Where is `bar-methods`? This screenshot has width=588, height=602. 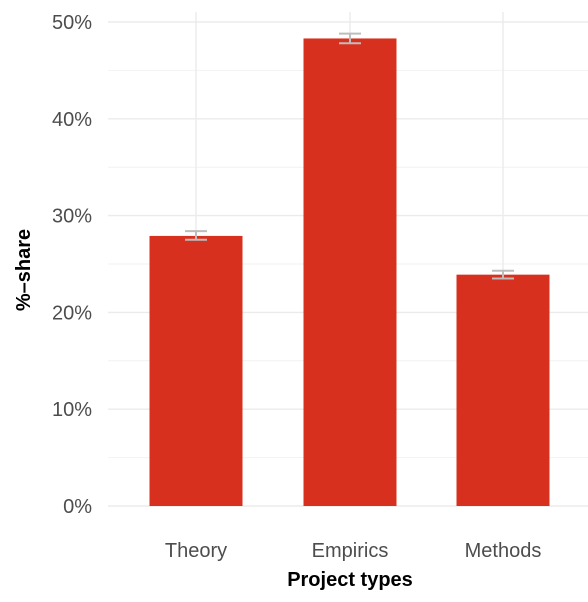 bar-methods is located at coordinates (503, 390).